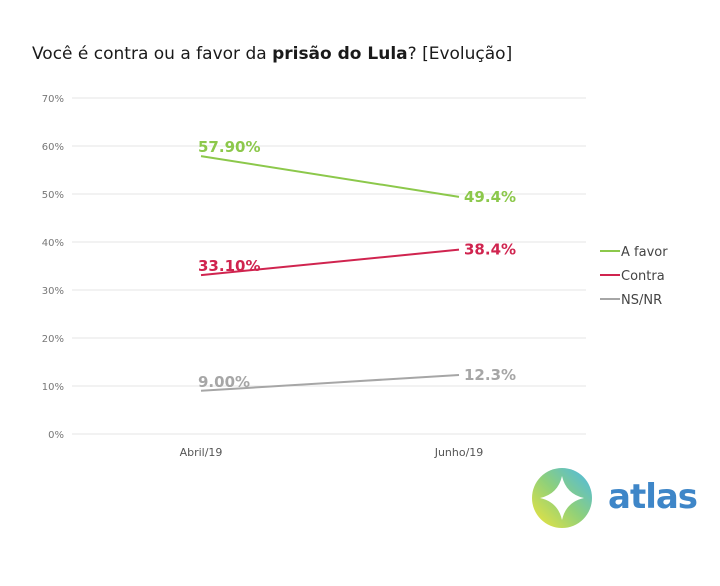 The height and width of the screenshot is (586, 720). What do you see at coordinates (644, 252) in the screenshot?
I see `legend-label: A favor` at bounding box center [644, 252].